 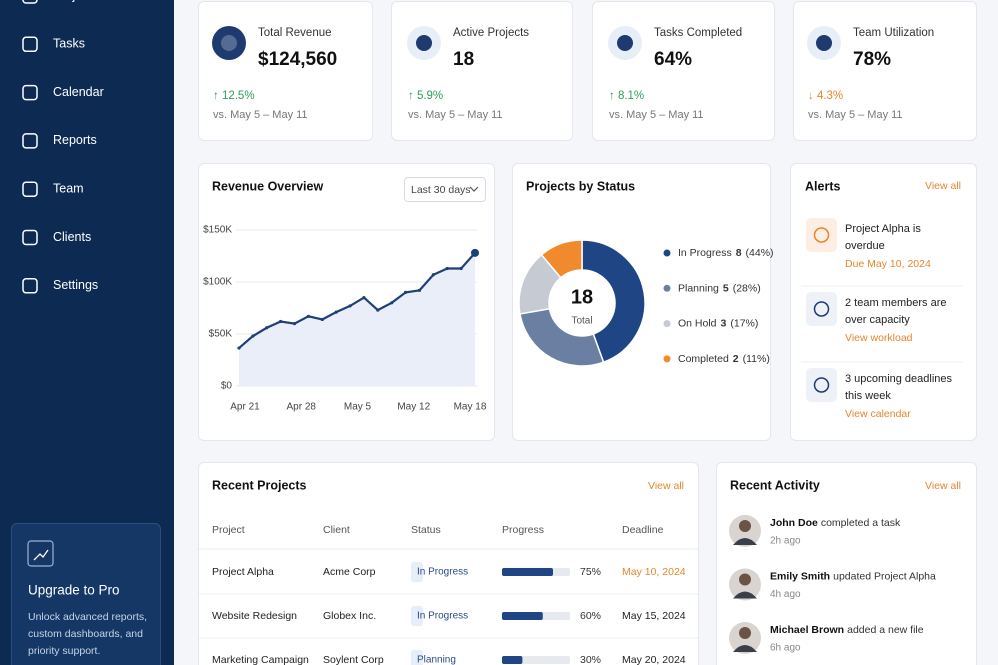 What do you see at coordinates (846, 563) in the screenshot?
I see `activity-card` at bounding box center [846, 563].